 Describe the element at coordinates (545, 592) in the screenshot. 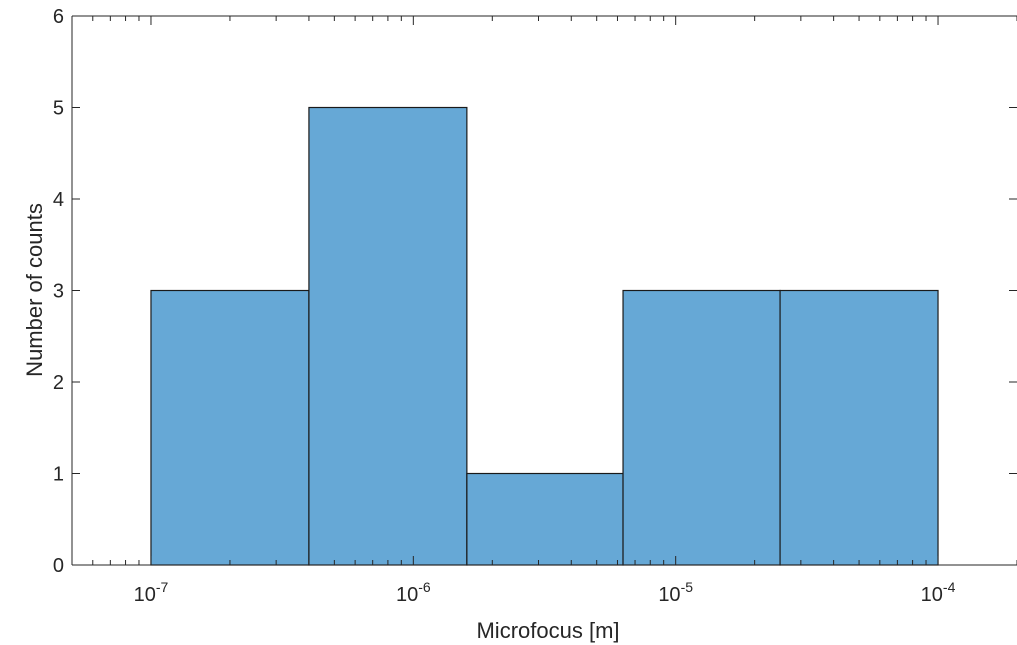

I see `x-tick-labels: 10⁻⁷ 10⁻⁶ 10⁻⁵ 10⁻⁴` at that location.